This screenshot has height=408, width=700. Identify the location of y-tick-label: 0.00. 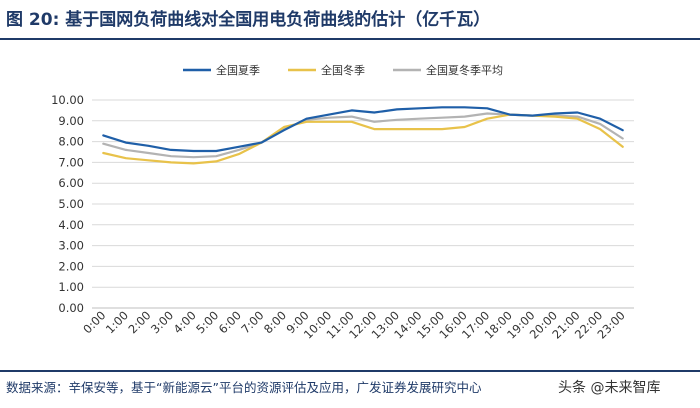
(71, 308).